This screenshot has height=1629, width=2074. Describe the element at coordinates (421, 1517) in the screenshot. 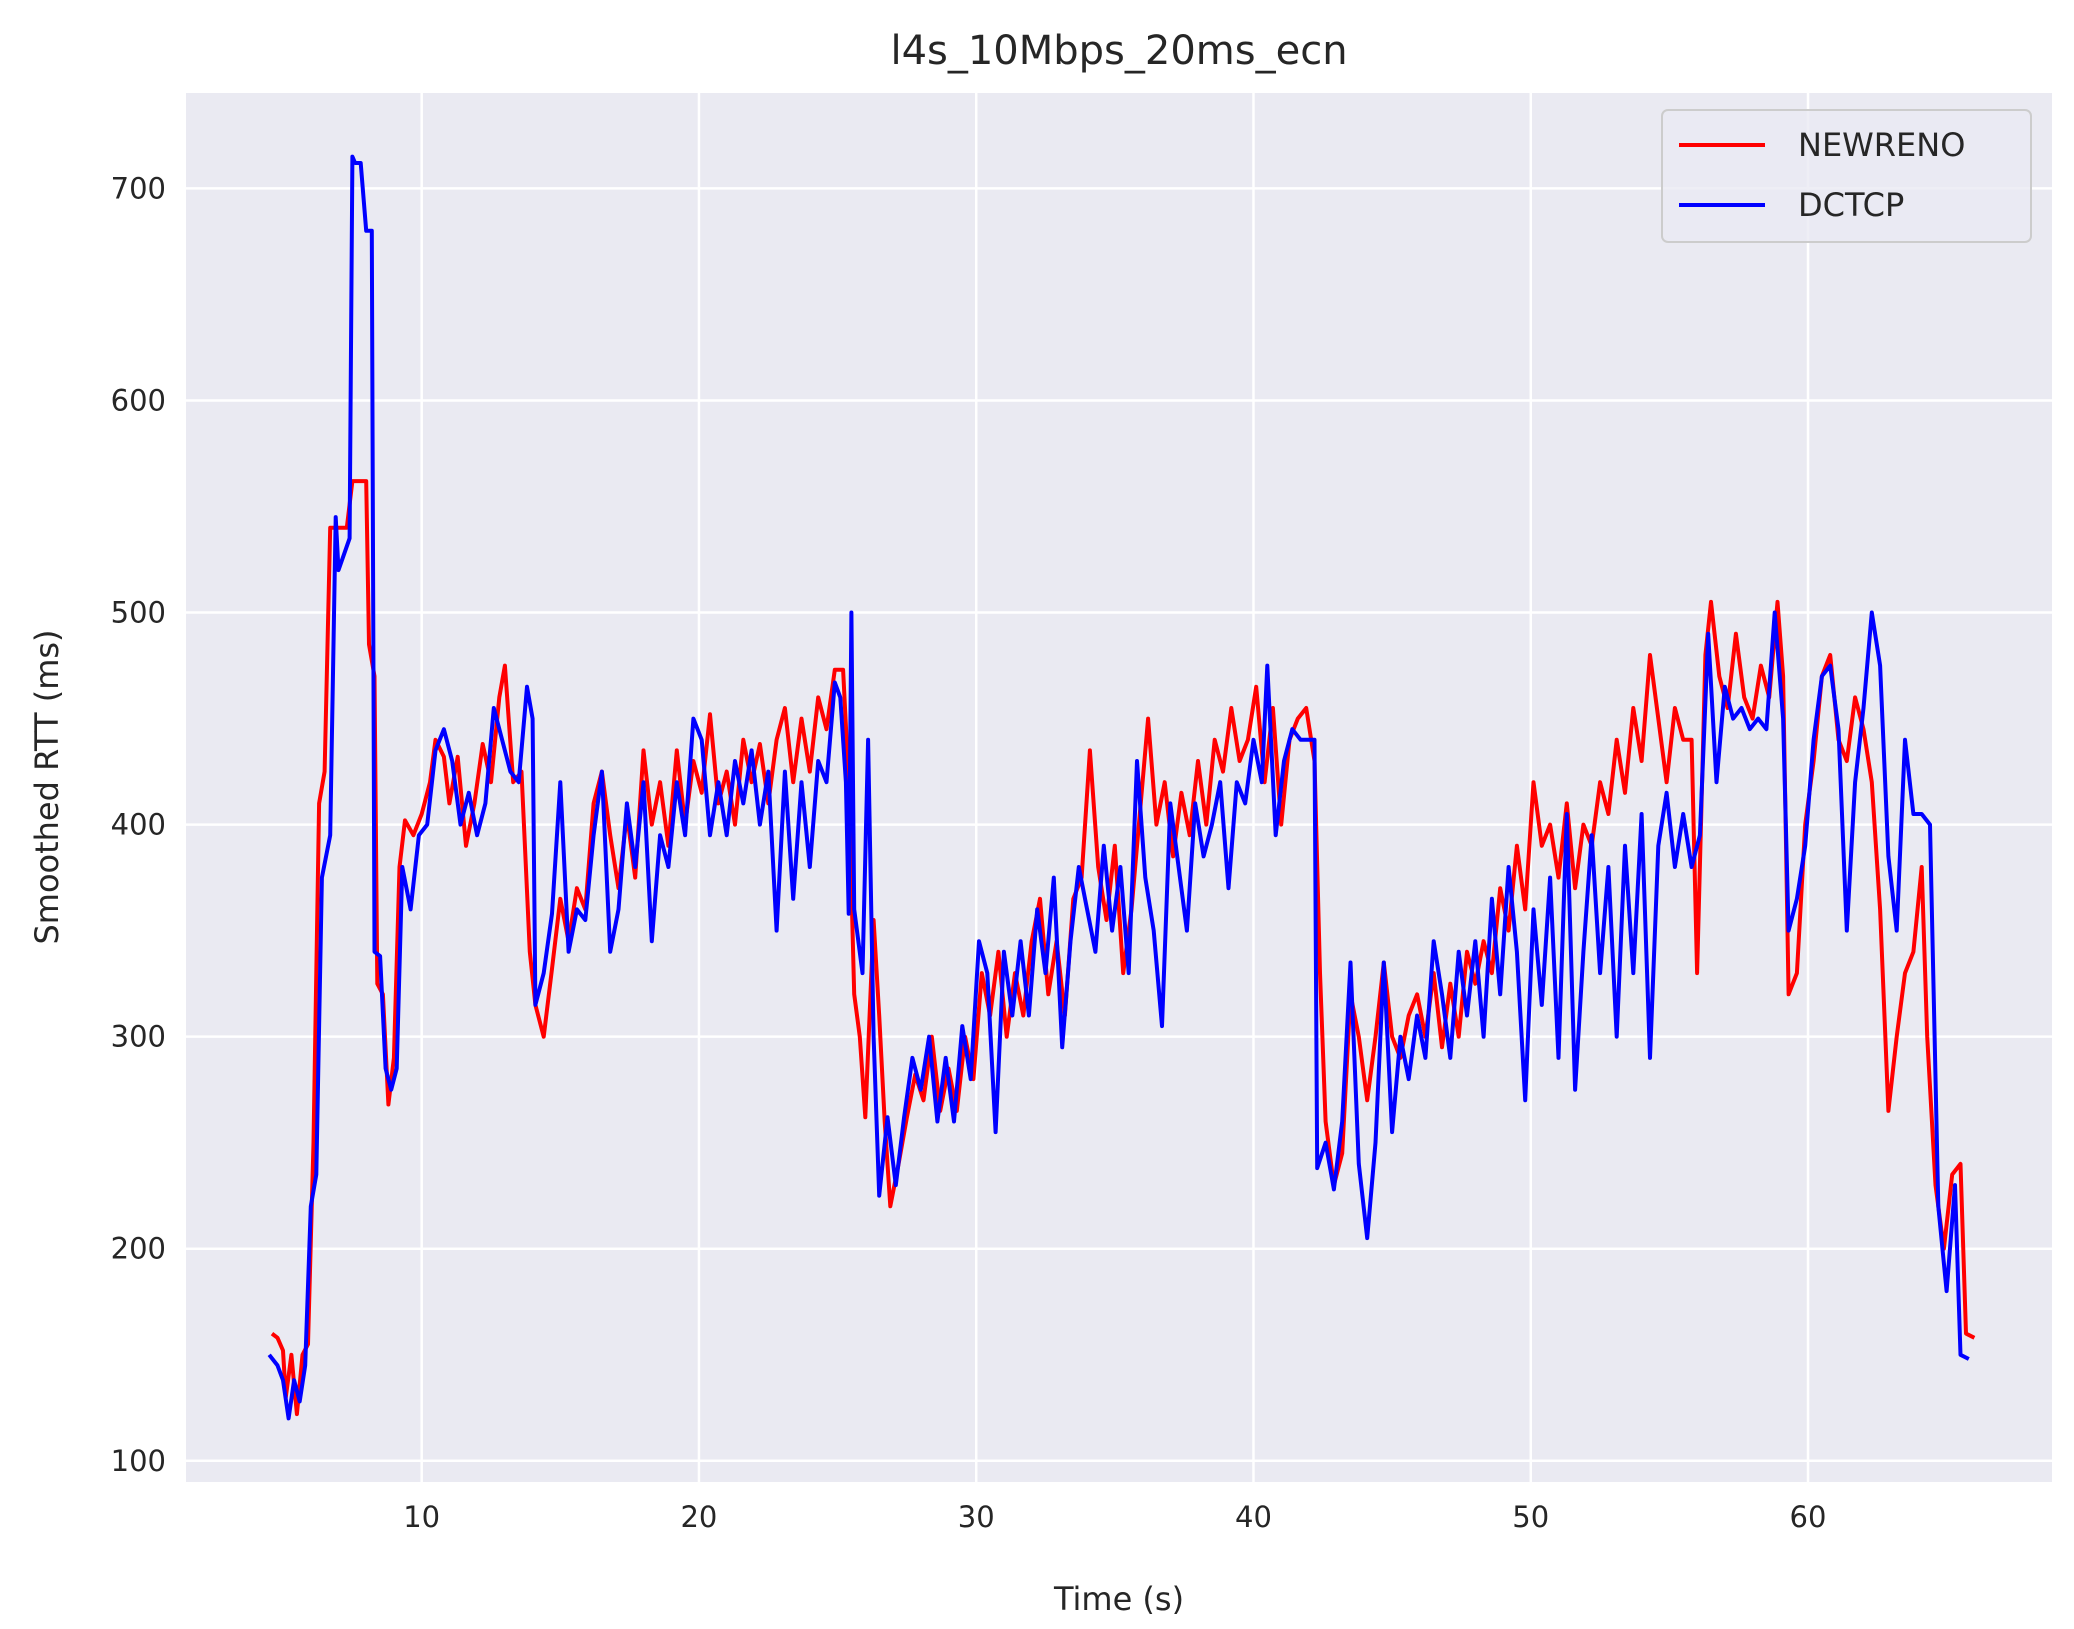

I see `x-tick-label: 10` at that location.